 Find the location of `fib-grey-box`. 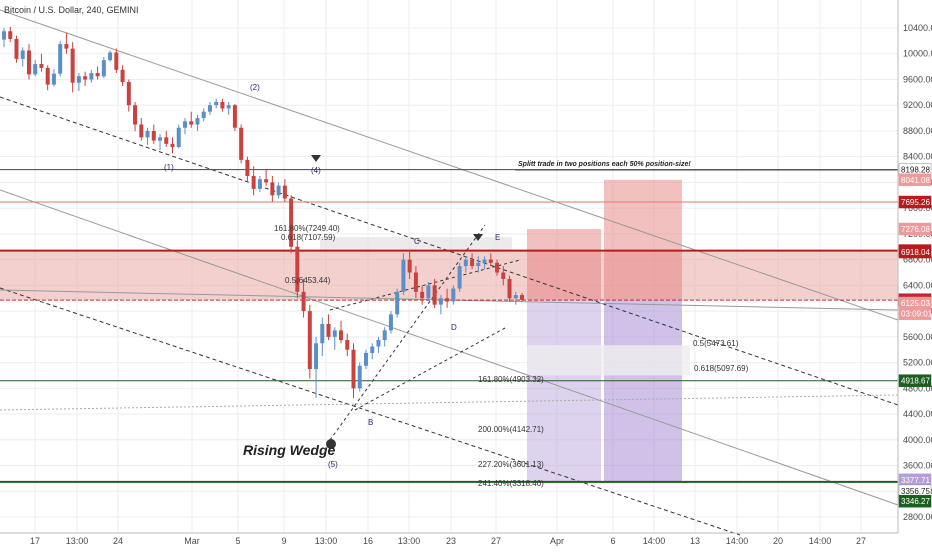

fib-grey-box is located at coordinates (608, 360).